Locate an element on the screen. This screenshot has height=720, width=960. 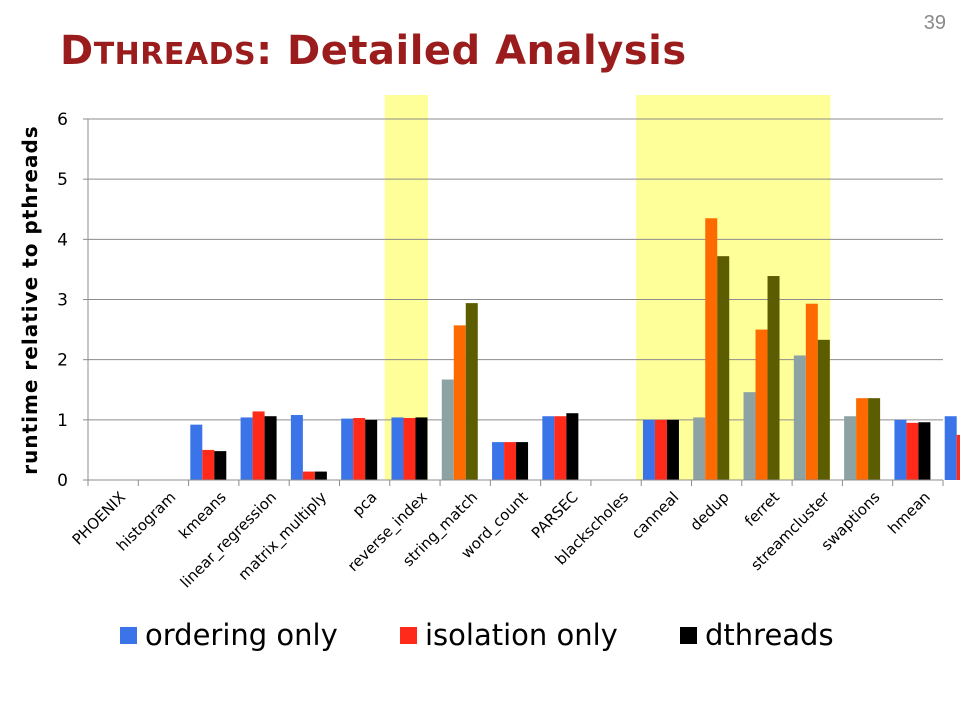
title-rest: : Detailed Analysis is located at coordinates (471, 51).